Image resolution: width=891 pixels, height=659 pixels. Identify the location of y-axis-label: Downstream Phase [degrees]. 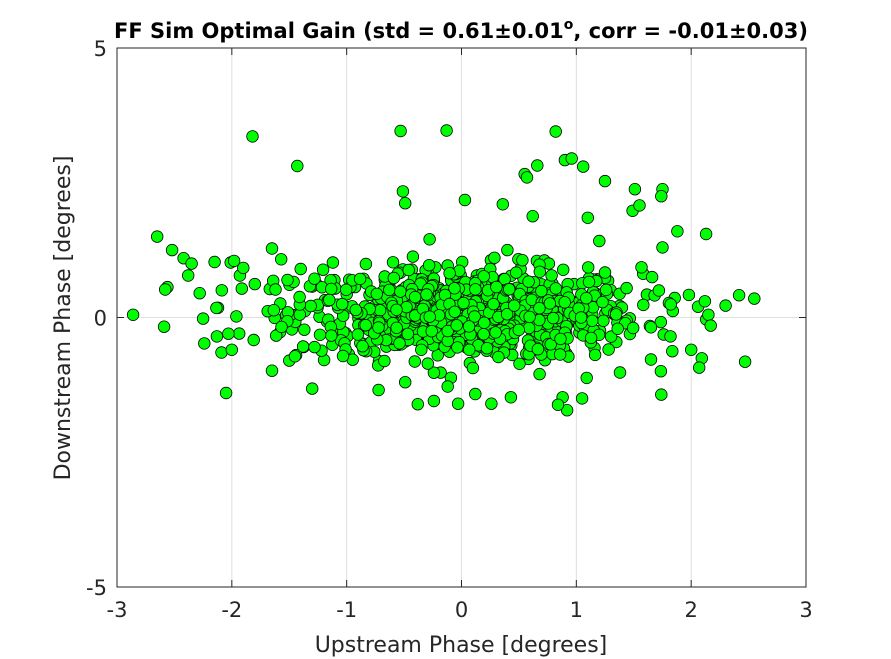
(63, 318).